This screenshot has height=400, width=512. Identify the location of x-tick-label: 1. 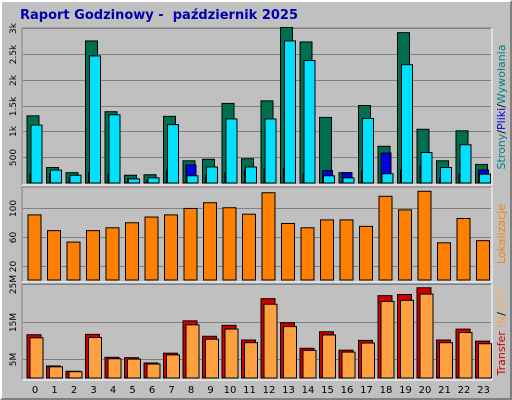
(54, 390).